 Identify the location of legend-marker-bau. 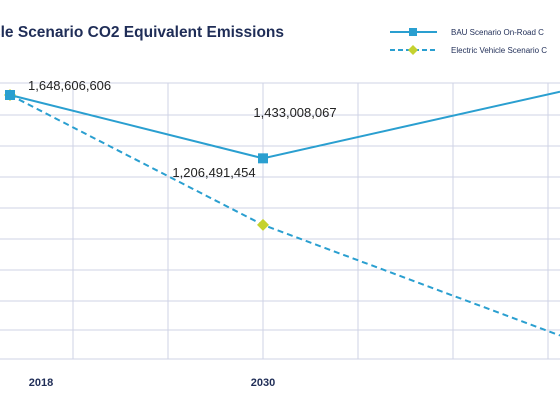
(413, 32).